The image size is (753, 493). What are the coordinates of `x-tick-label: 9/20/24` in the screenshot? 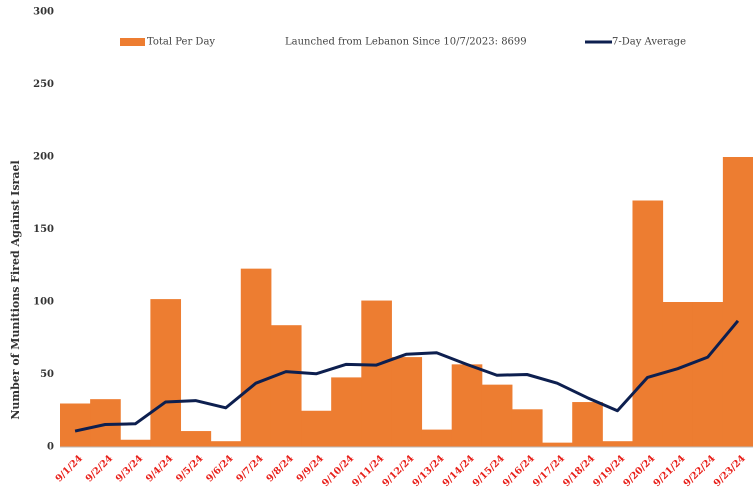 It's located at (639, 471).